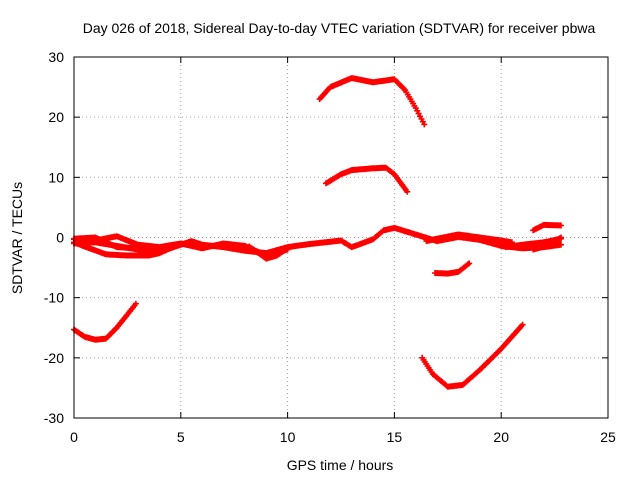 This screenshot has height=480, width=640. Describe the element at coordinates (17, 238) in the screenshot. I see `y-axis-label: SDTVAR / TECUs` at that location.